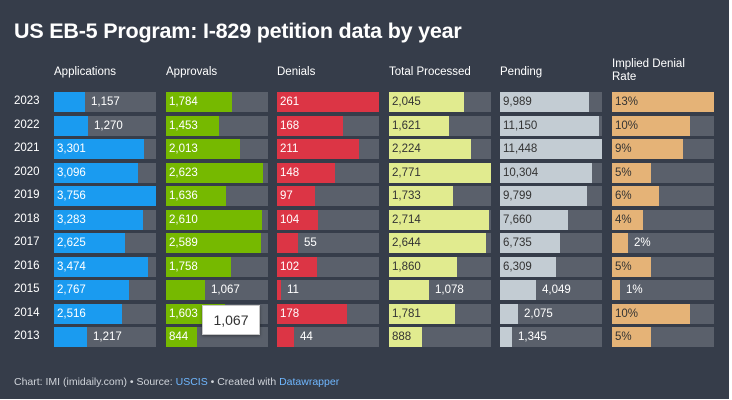 The height and width of the screenshot is (400, 732). What do you see at coordinates (27, 218) in the screenshot?
I see `row-year-label: 2018` at bounding box center [27, 218].